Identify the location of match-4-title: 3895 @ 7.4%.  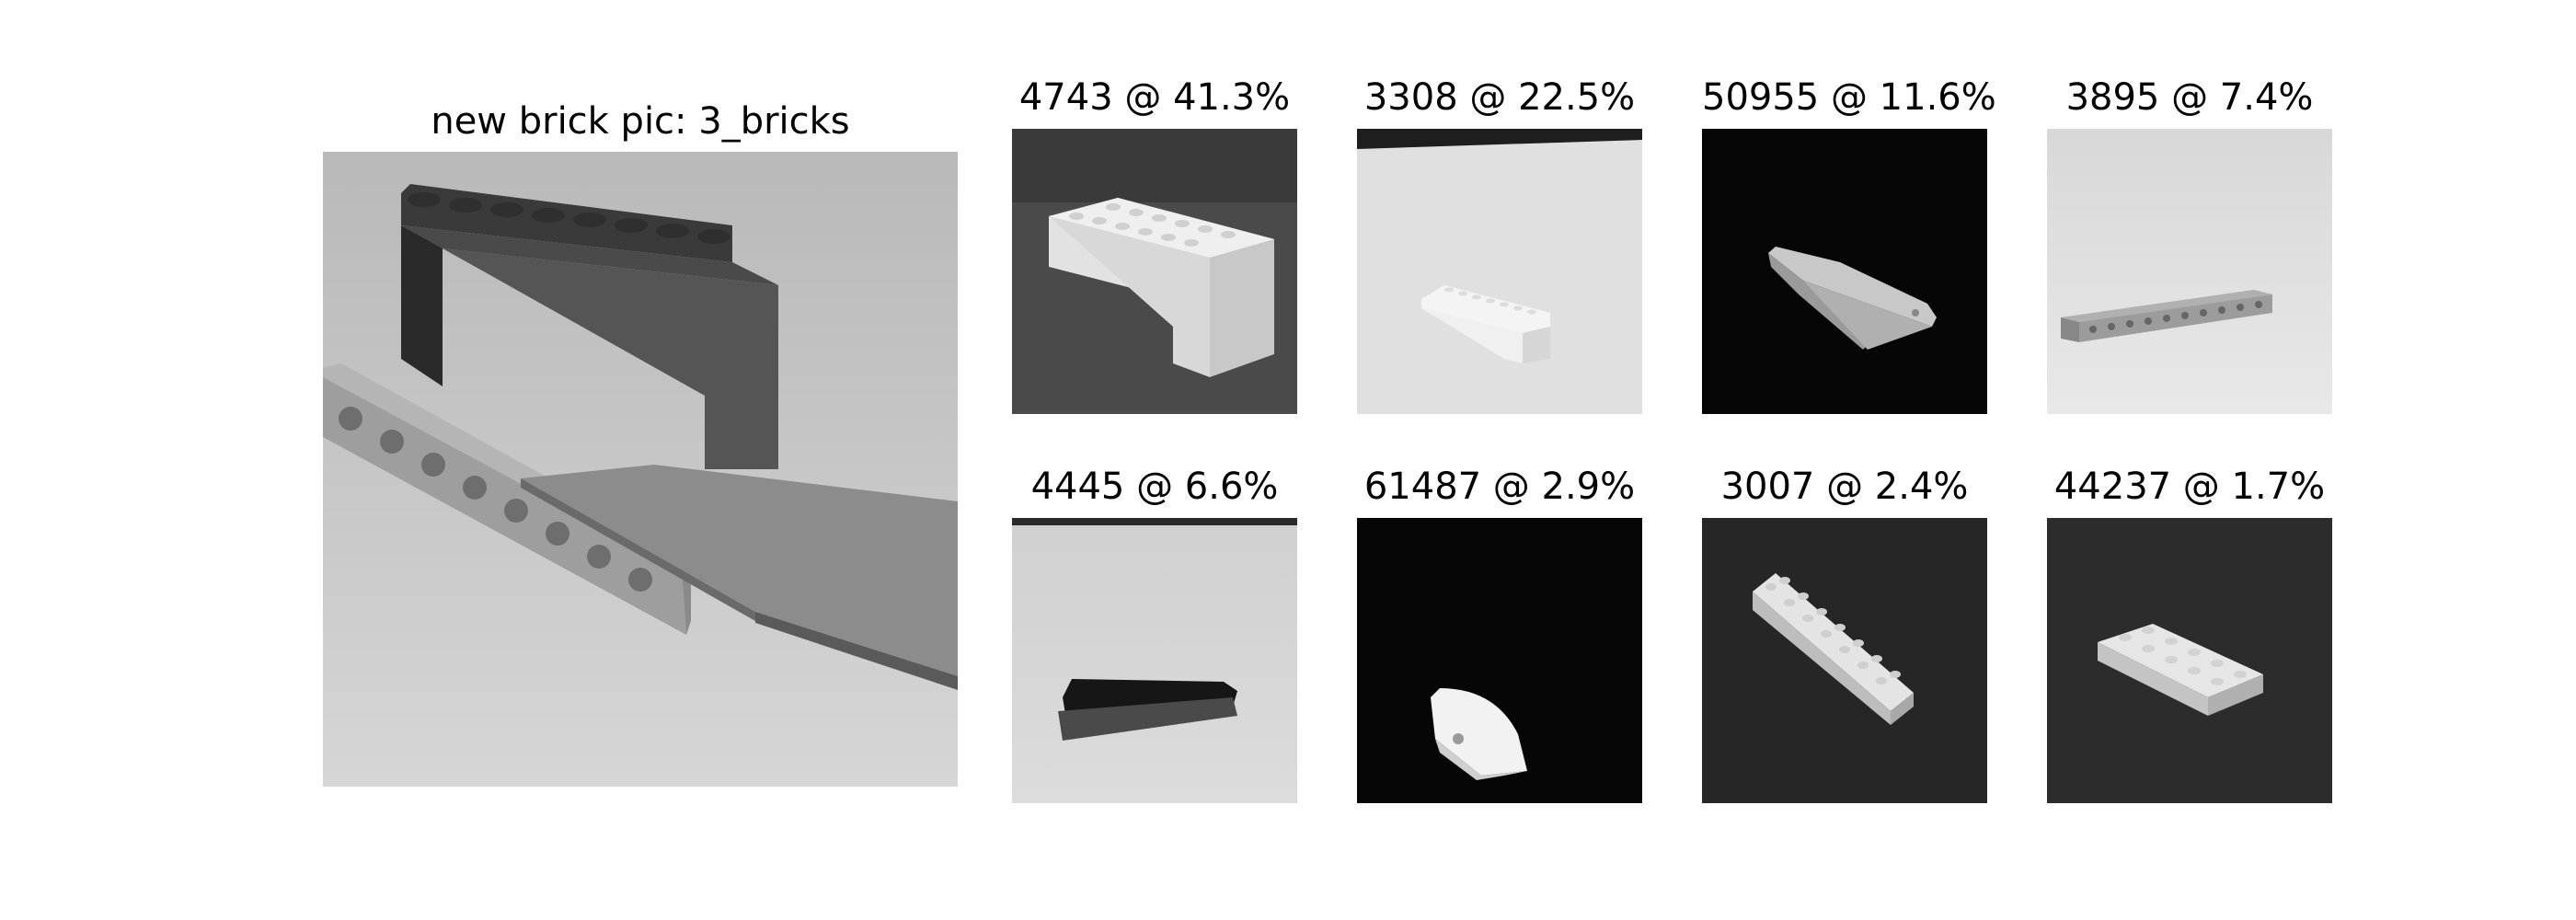
(2189, 97).